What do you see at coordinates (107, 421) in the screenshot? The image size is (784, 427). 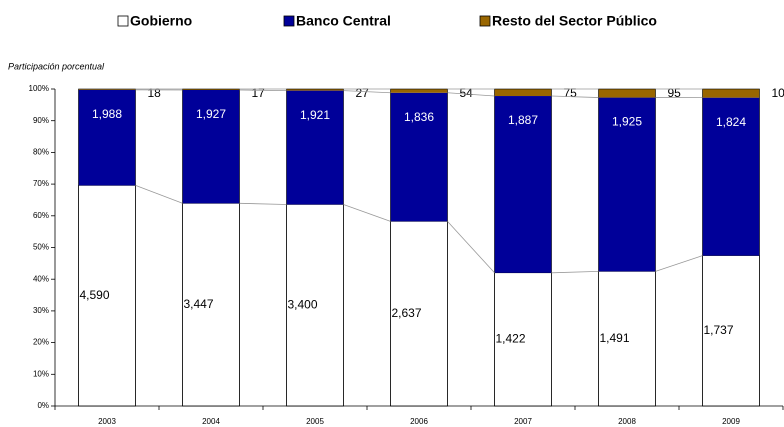 I see `x-tick-label: 2003` at bounding box center [107, 421].